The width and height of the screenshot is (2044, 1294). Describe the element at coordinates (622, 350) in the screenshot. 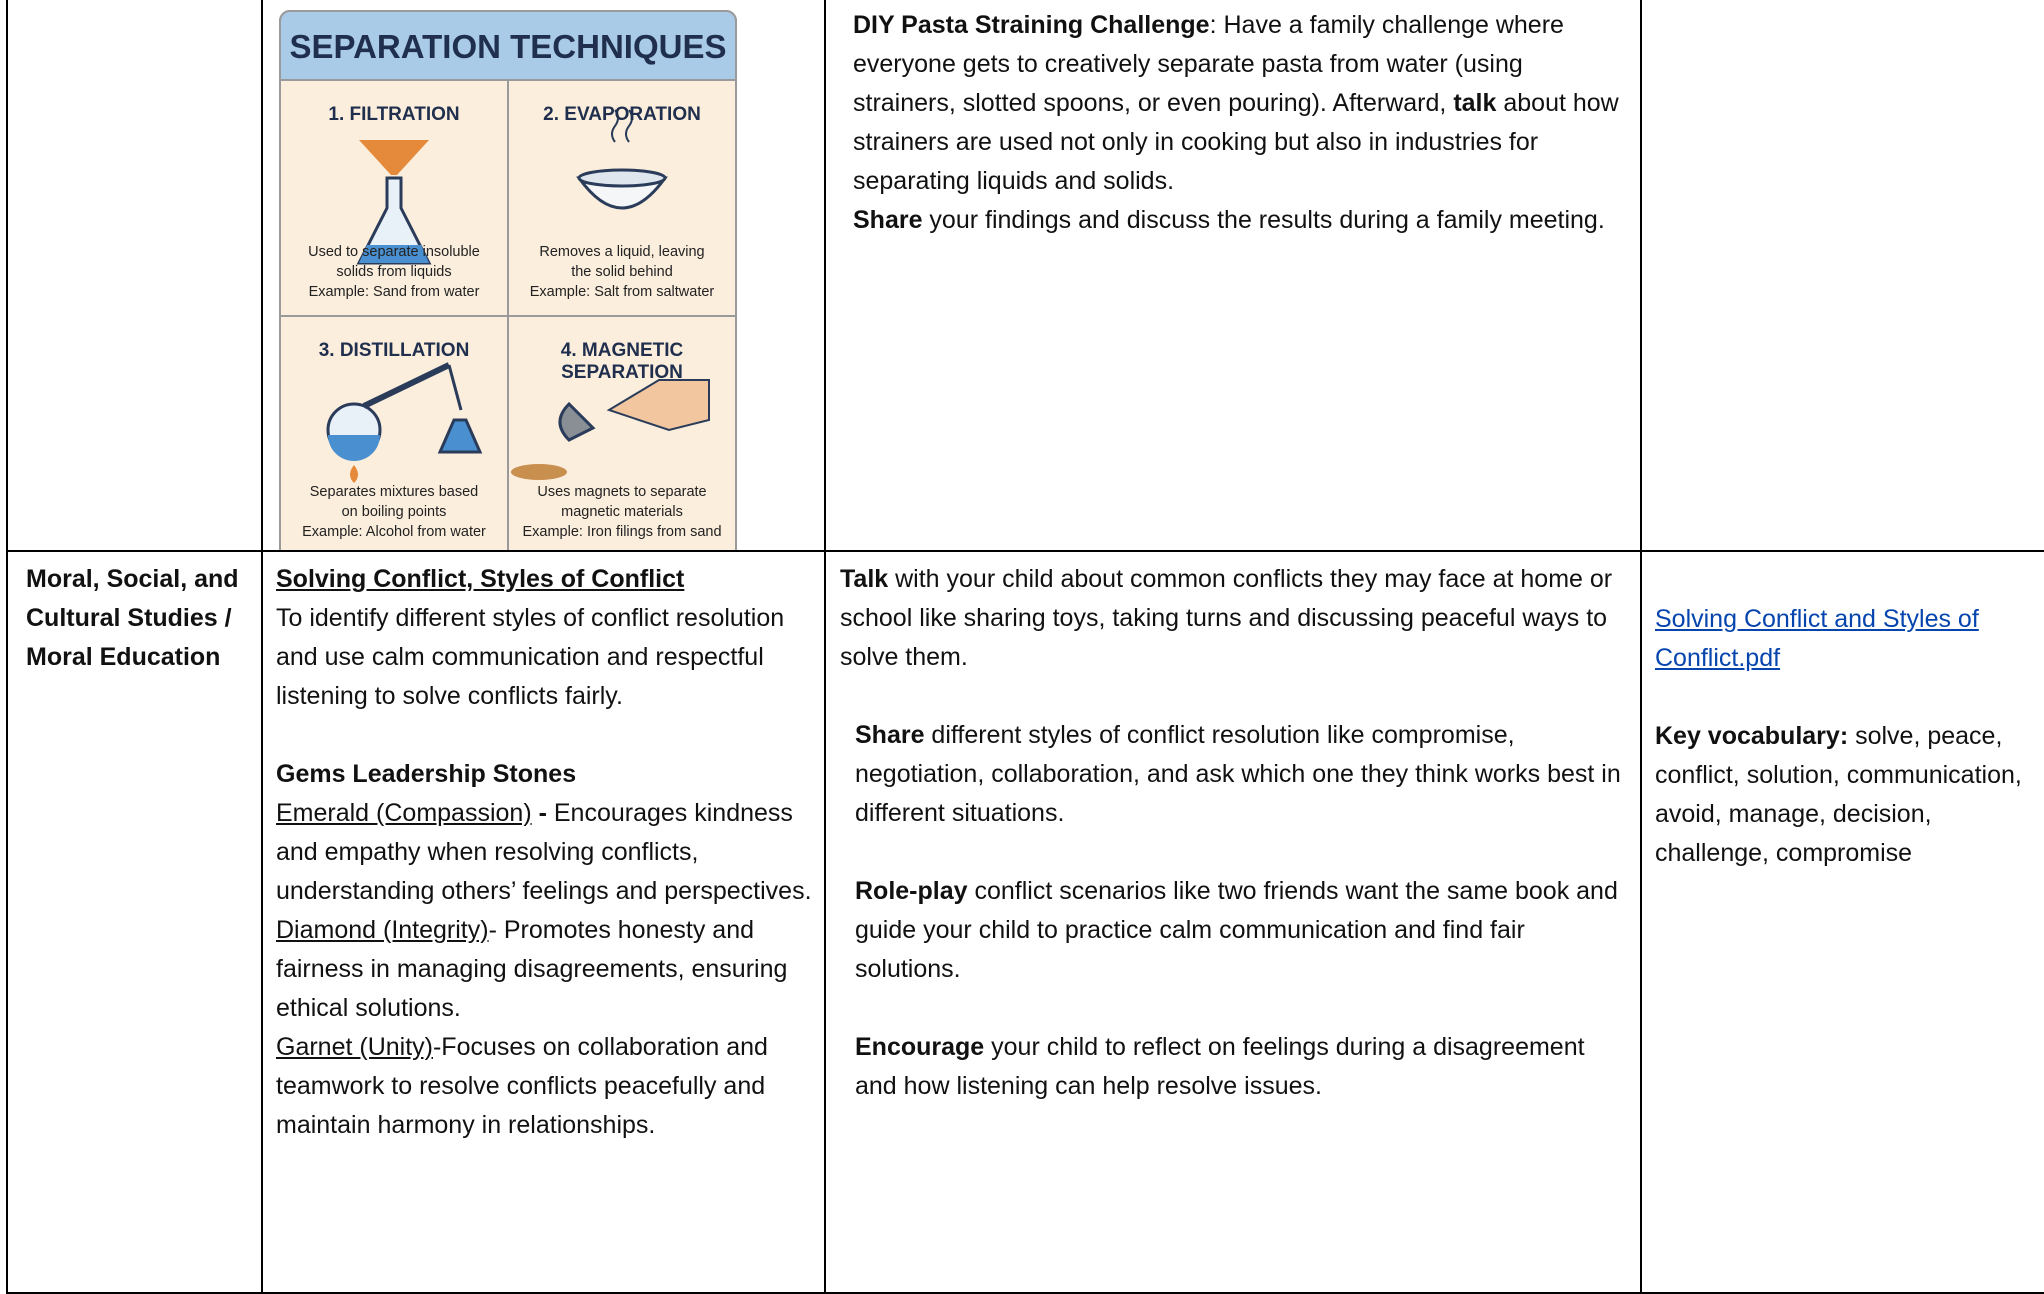

I see `panel-heading: 4. MAGNETIC` at that location.